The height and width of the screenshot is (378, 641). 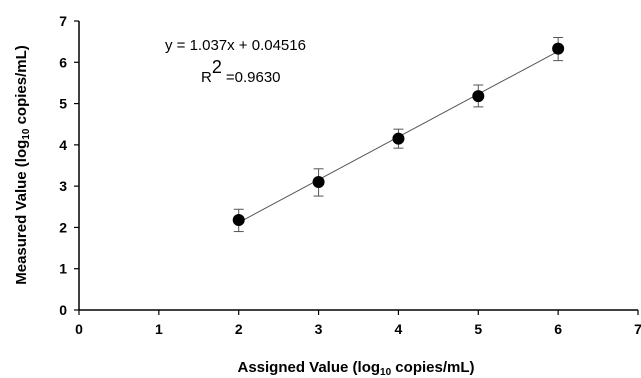 What do you see at coordinates (63, 310) in the screenshot?
I see `y-tick-label: 0` at bounding box center [63, 310].